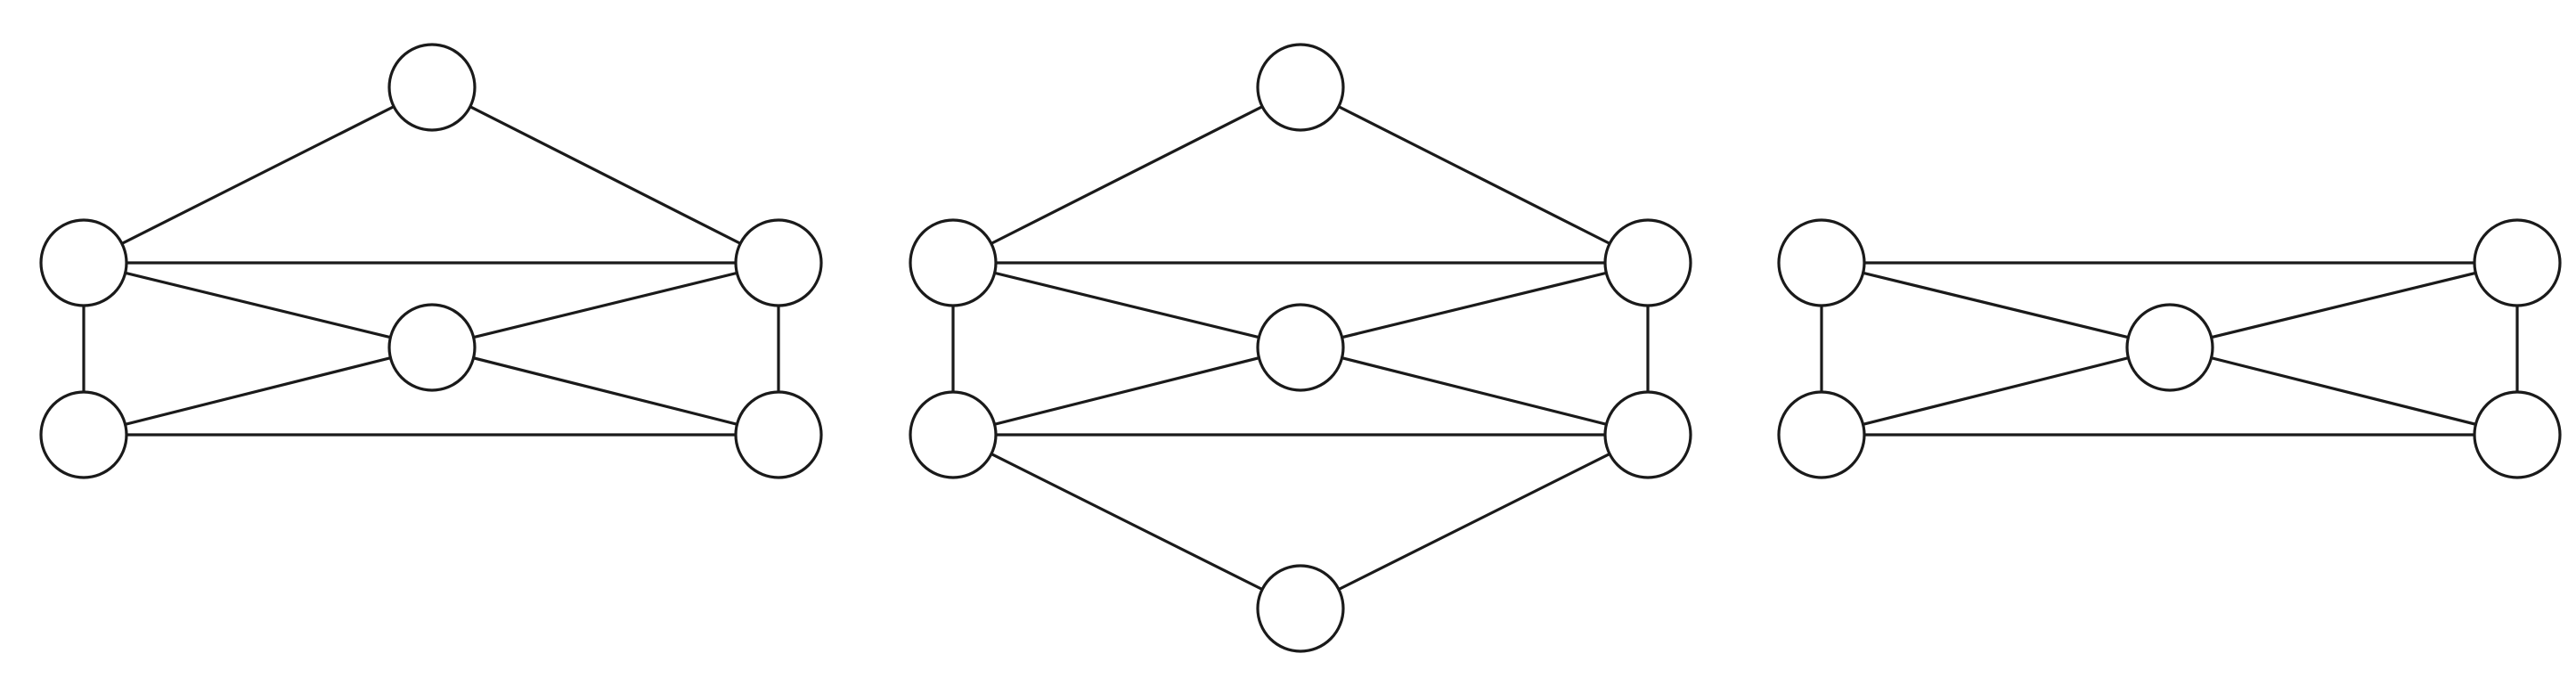 The image size is (2576, 678). Describe the element at coordinates (1475, 522) in the screenshot. I see `edge-lower-right-bottom` at that location.